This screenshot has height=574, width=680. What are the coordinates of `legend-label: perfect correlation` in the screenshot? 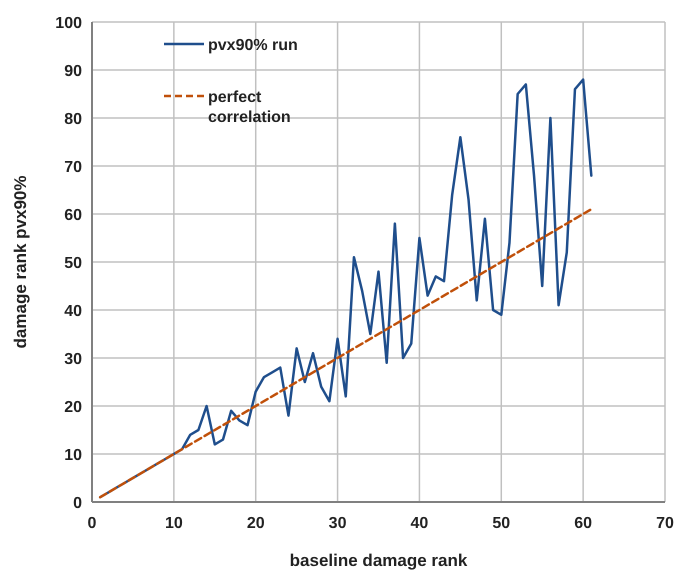 It's located at (249, 107).